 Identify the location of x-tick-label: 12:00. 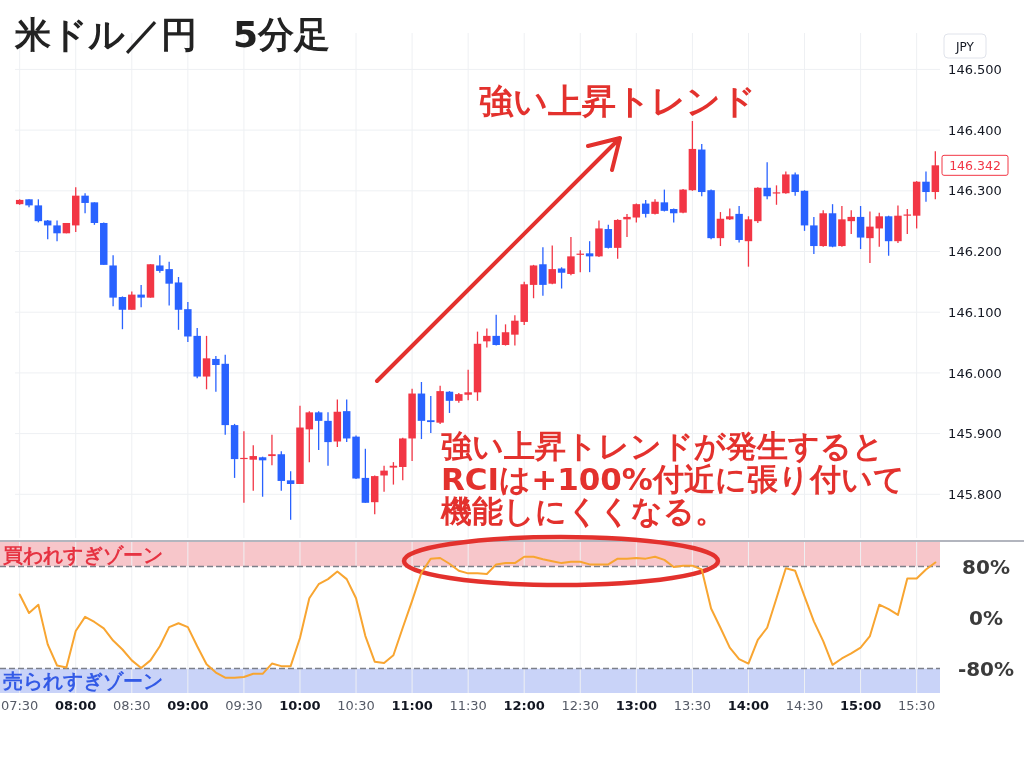
(524, 705).